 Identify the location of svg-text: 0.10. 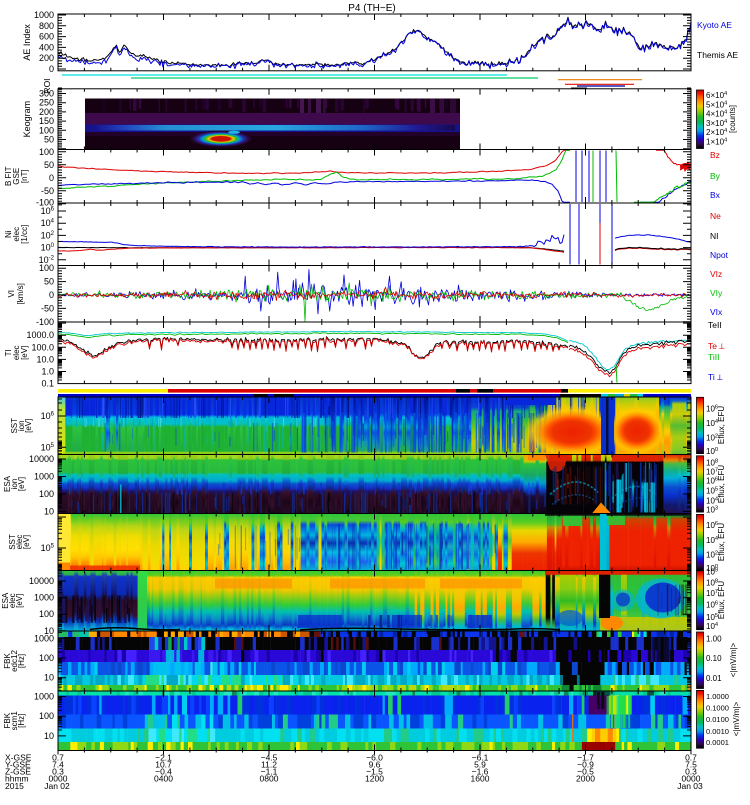
(714, 658).